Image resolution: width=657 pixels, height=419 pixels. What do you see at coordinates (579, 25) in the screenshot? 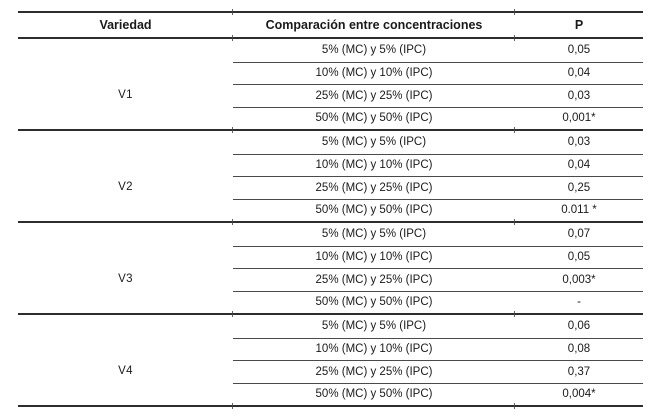
I see `header-p: P` at bounding box center [579, 25].